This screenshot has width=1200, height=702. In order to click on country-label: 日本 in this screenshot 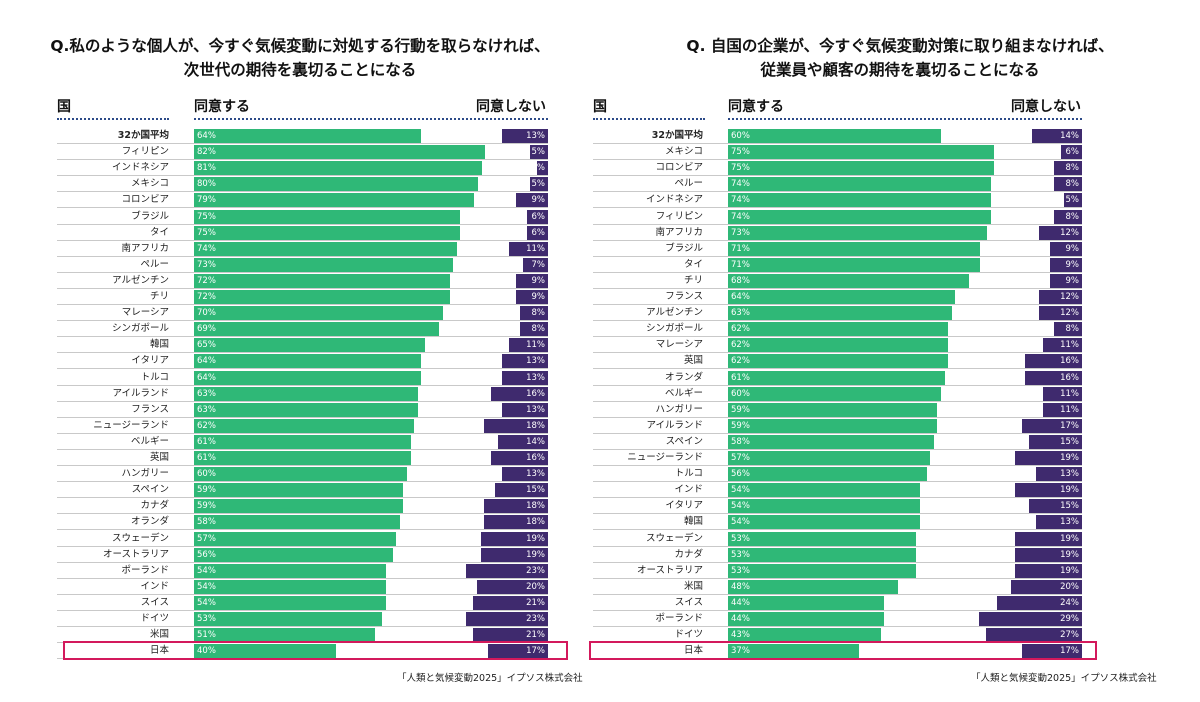, I will do `click(159, 651)`.